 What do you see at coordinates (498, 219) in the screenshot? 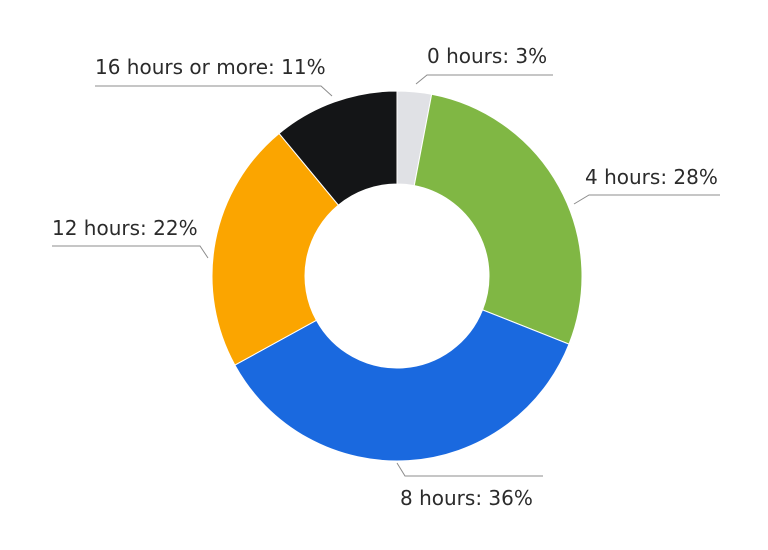
I see `slice-4-hours` at bounding box center [498, 219].